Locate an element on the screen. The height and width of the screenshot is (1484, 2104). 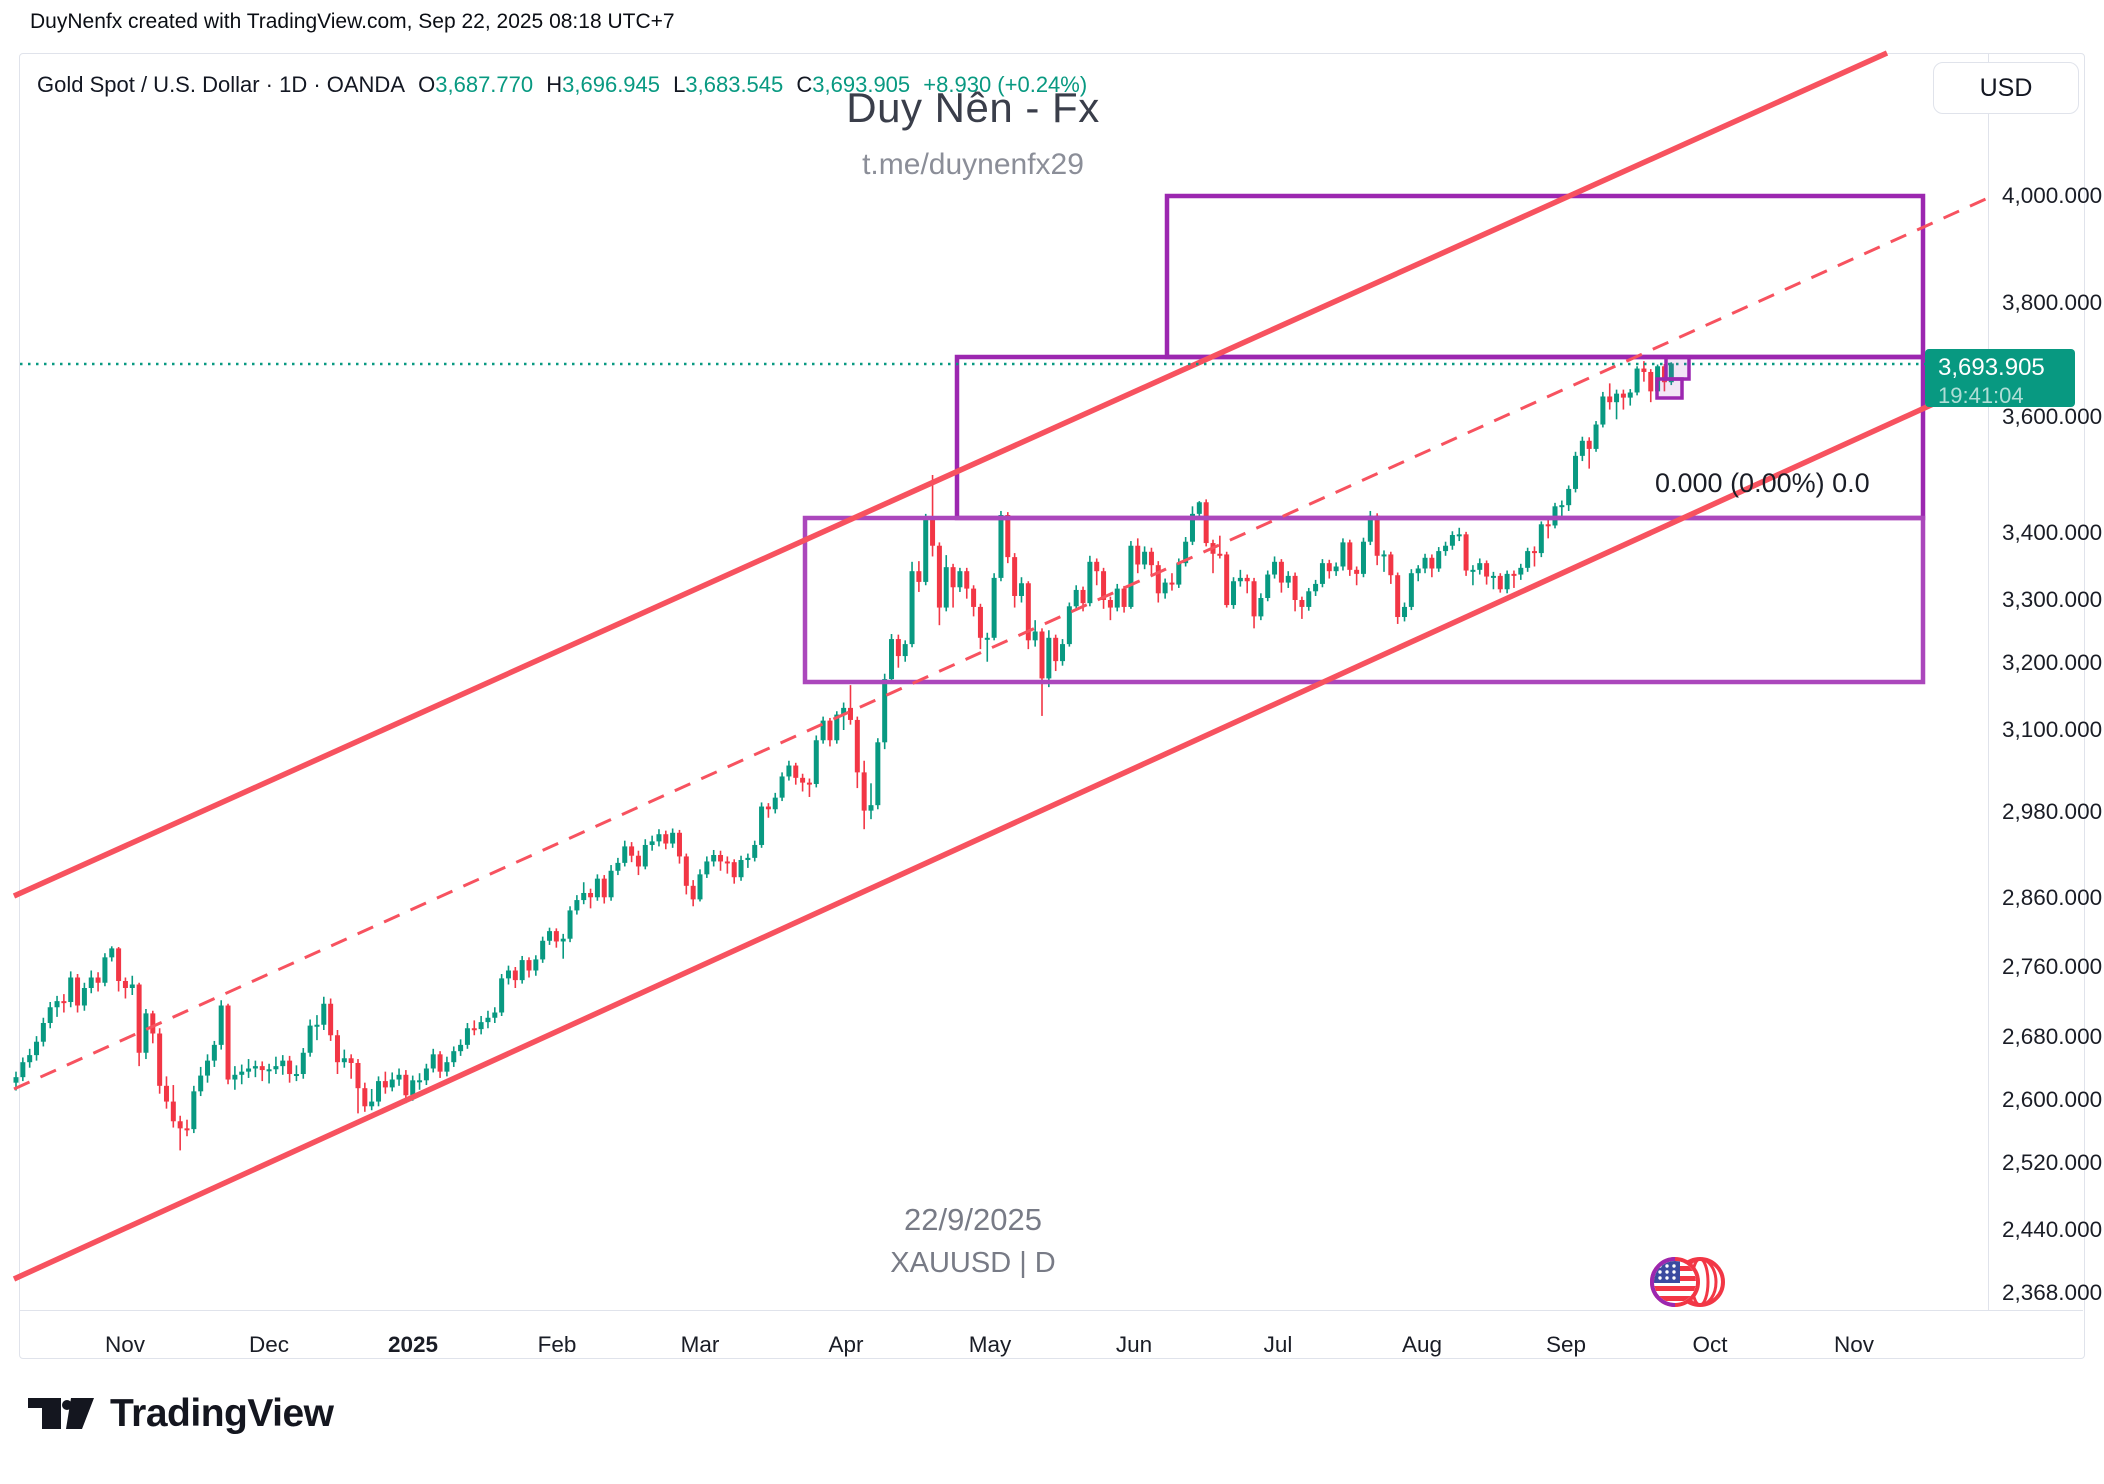
price-axis-label: 3,300.000 is located at coordinates (2052, 599).